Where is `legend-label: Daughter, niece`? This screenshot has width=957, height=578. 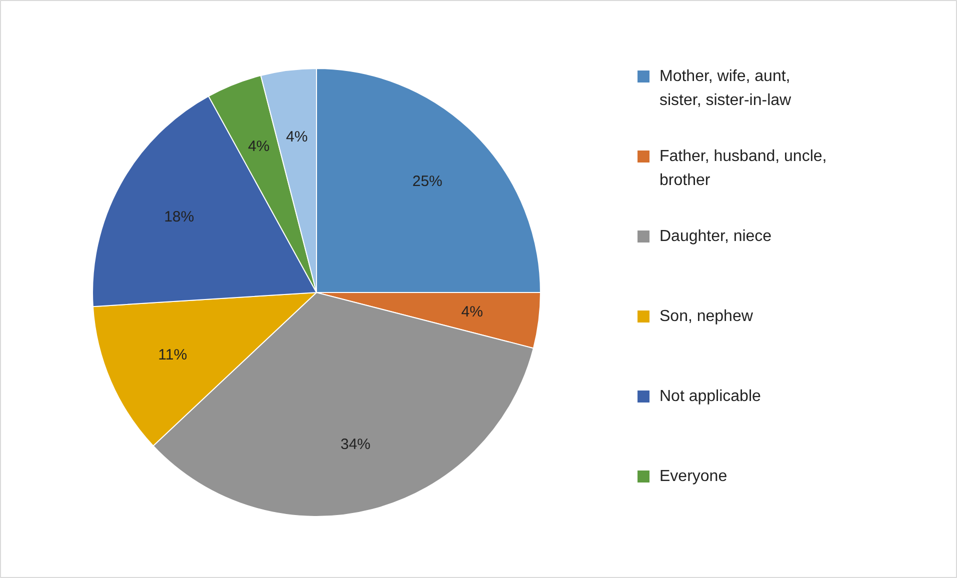 legend-label: Daughter, niece is located at coordinates (716, 236).